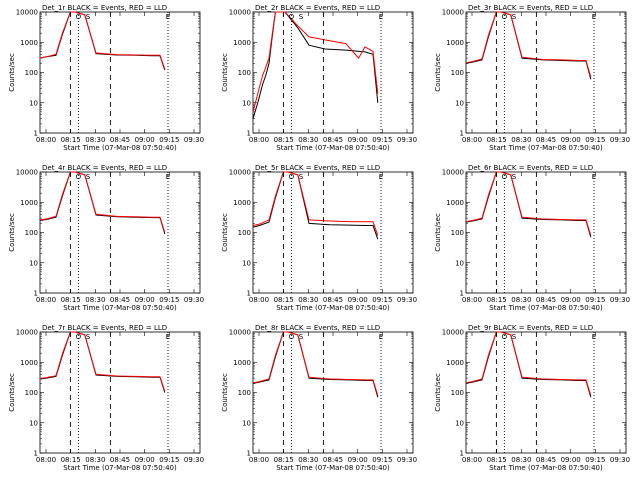 This screenshot has width=640, height=480. I want to click on chart-title: Det_8r BLACK = Events, RED = LLD, so click(317, 328).